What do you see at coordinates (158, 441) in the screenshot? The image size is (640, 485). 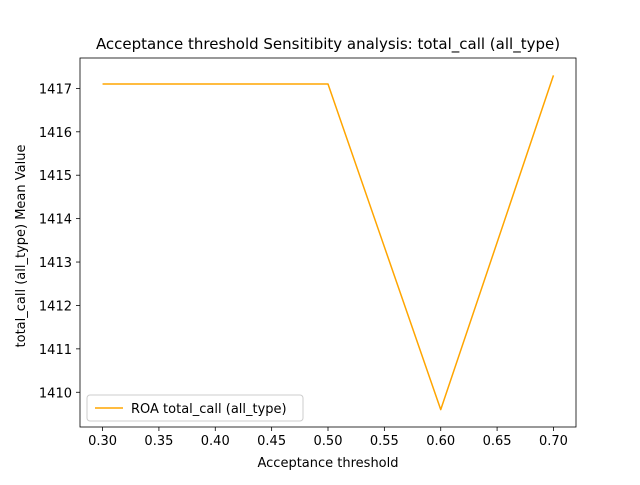 I see `x-tick-label: 0.35` at bounding box center [158, 441].